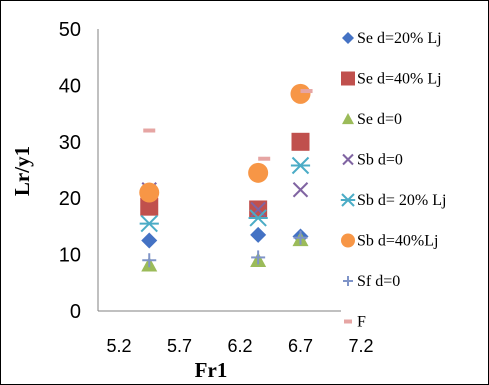  Describe the element at coordinates (397, 241) in the screenshot. I see `legend-label: Sb d=40%Lj` at that location.